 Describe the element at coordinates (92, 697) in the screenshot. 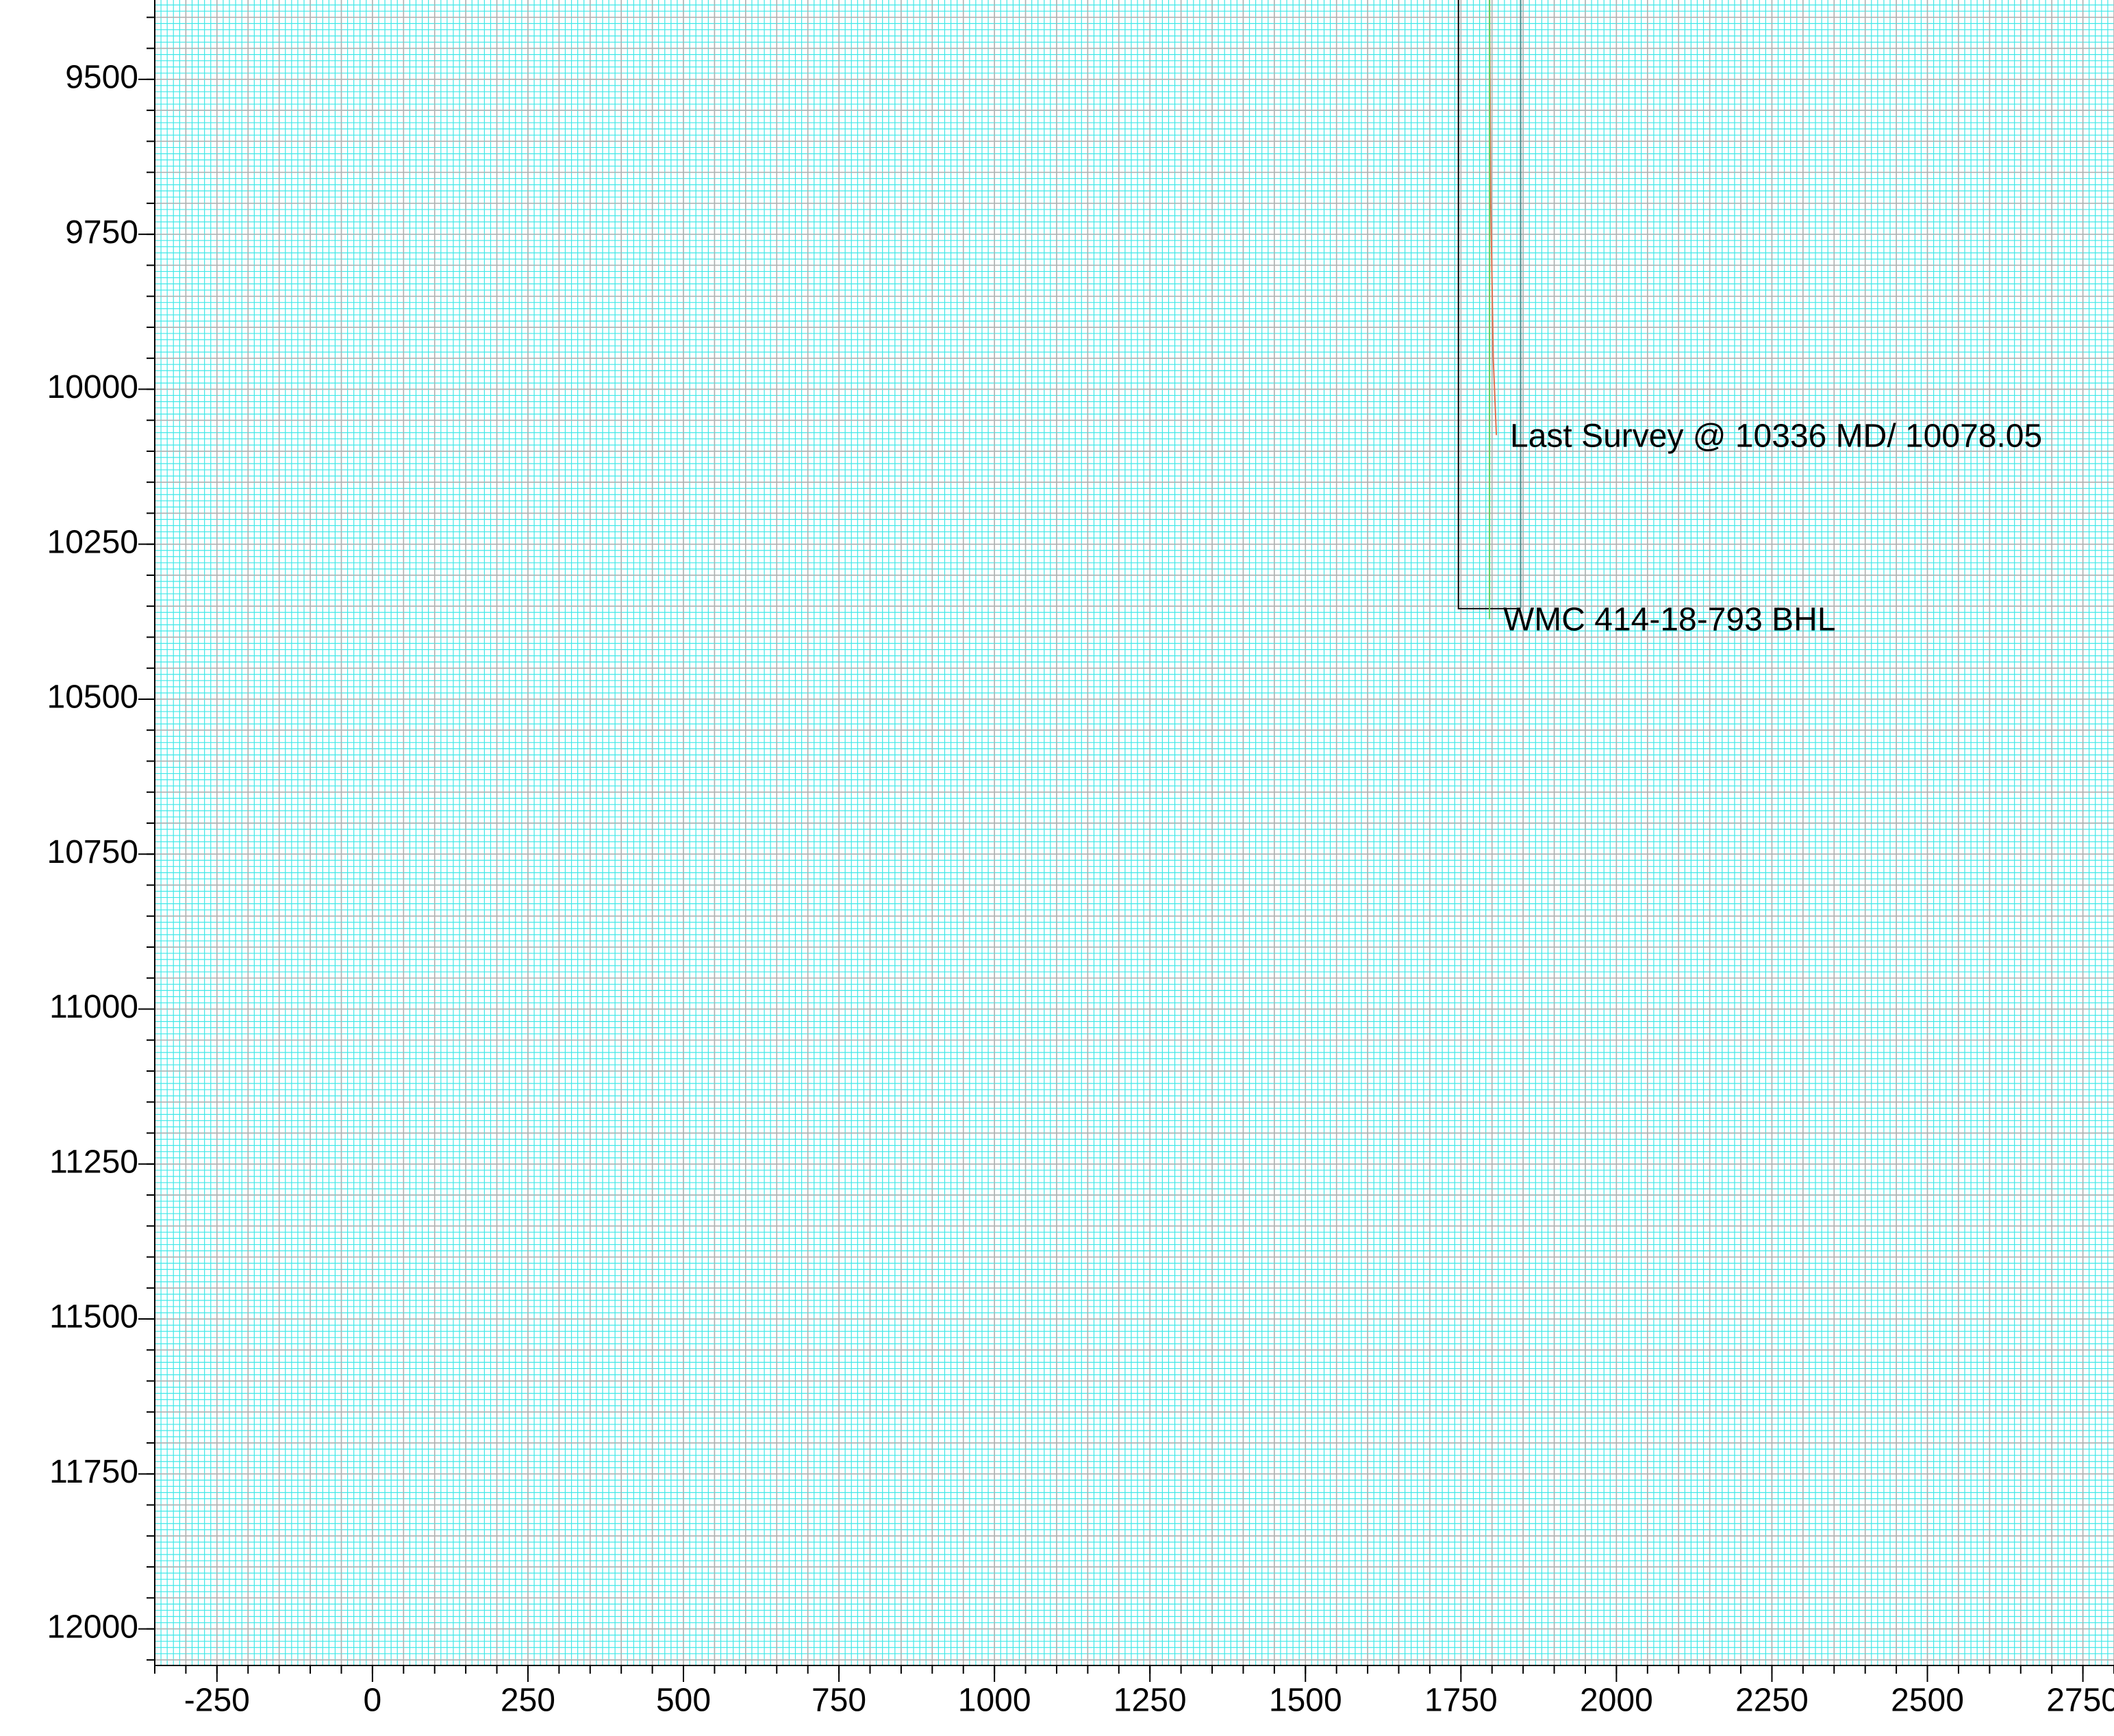

I see `y-tick-label: 10500` at that location.